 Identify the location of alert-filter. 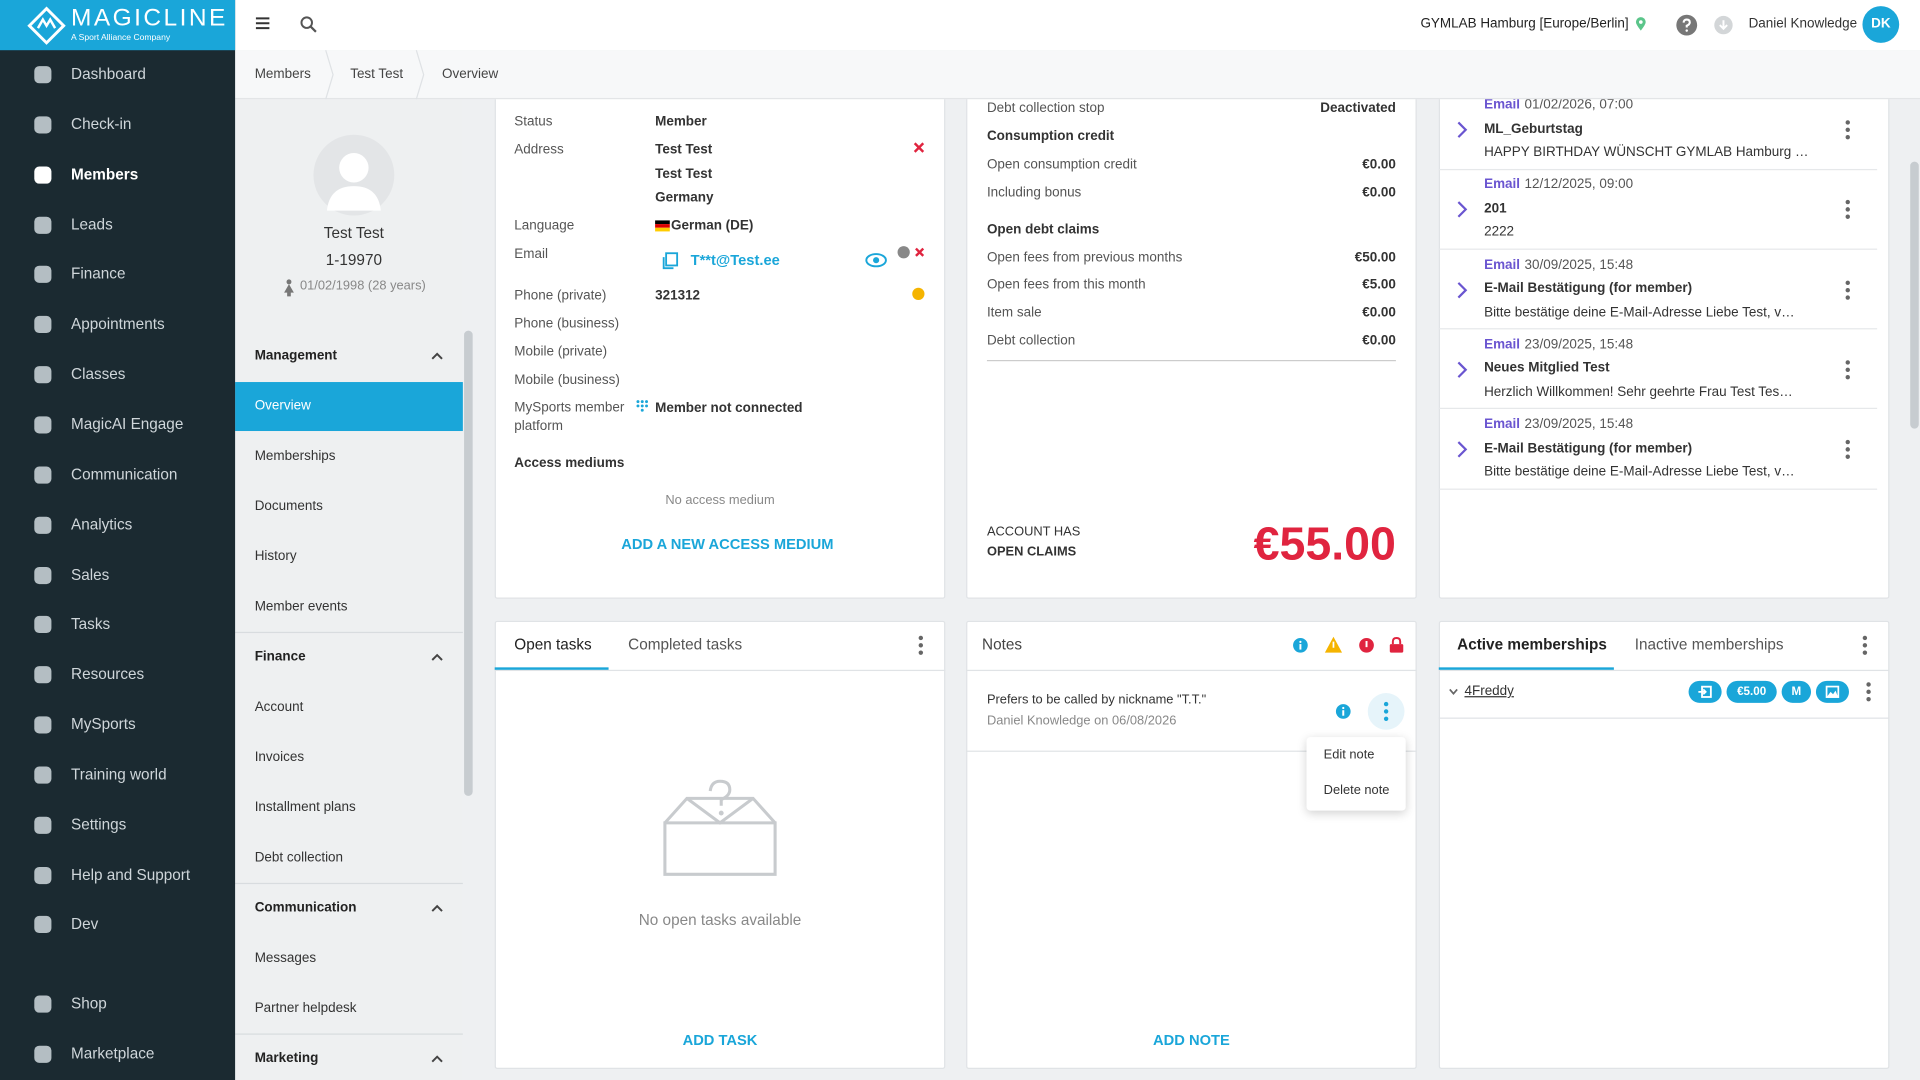
(1366, 645).